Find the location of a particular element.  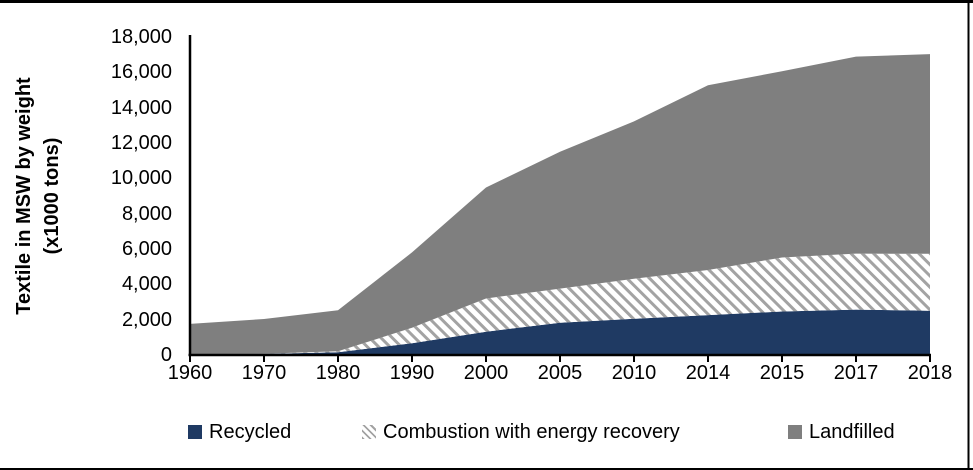

x-tick-label-2005: 2005 is located at coordinates (560, 373).